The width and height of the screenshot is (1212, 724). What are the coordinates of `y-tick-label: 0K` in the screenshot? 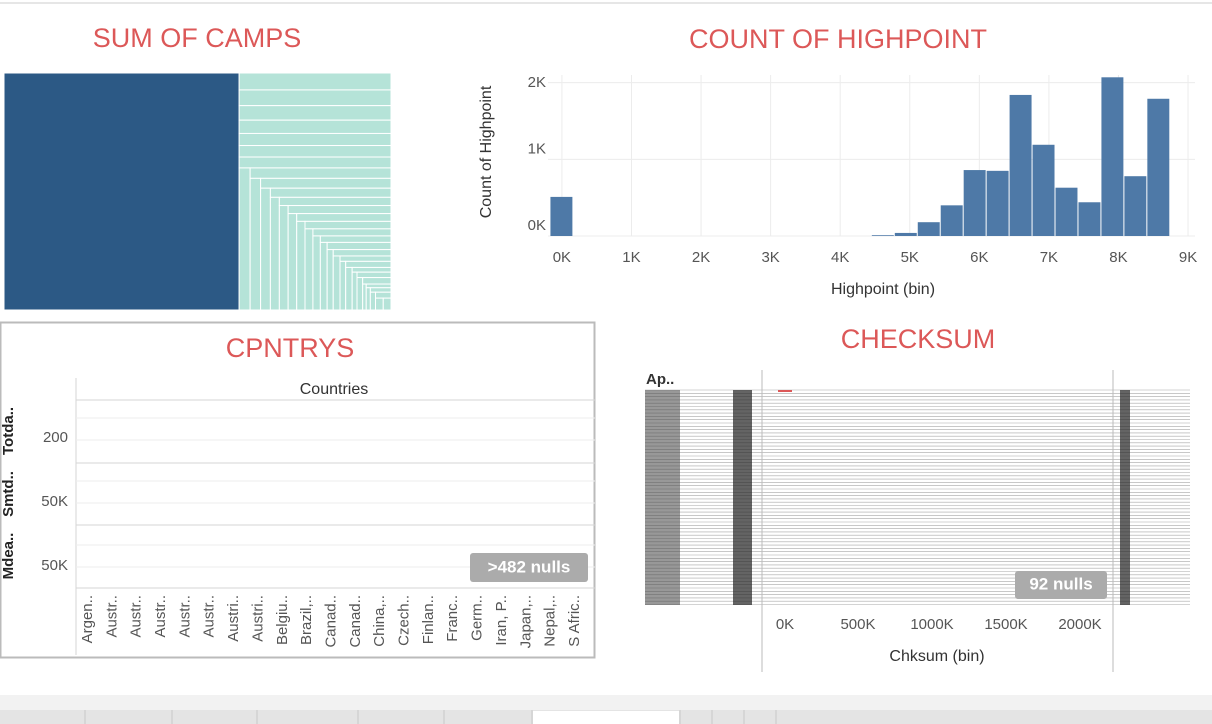 It's located at (537, 225).